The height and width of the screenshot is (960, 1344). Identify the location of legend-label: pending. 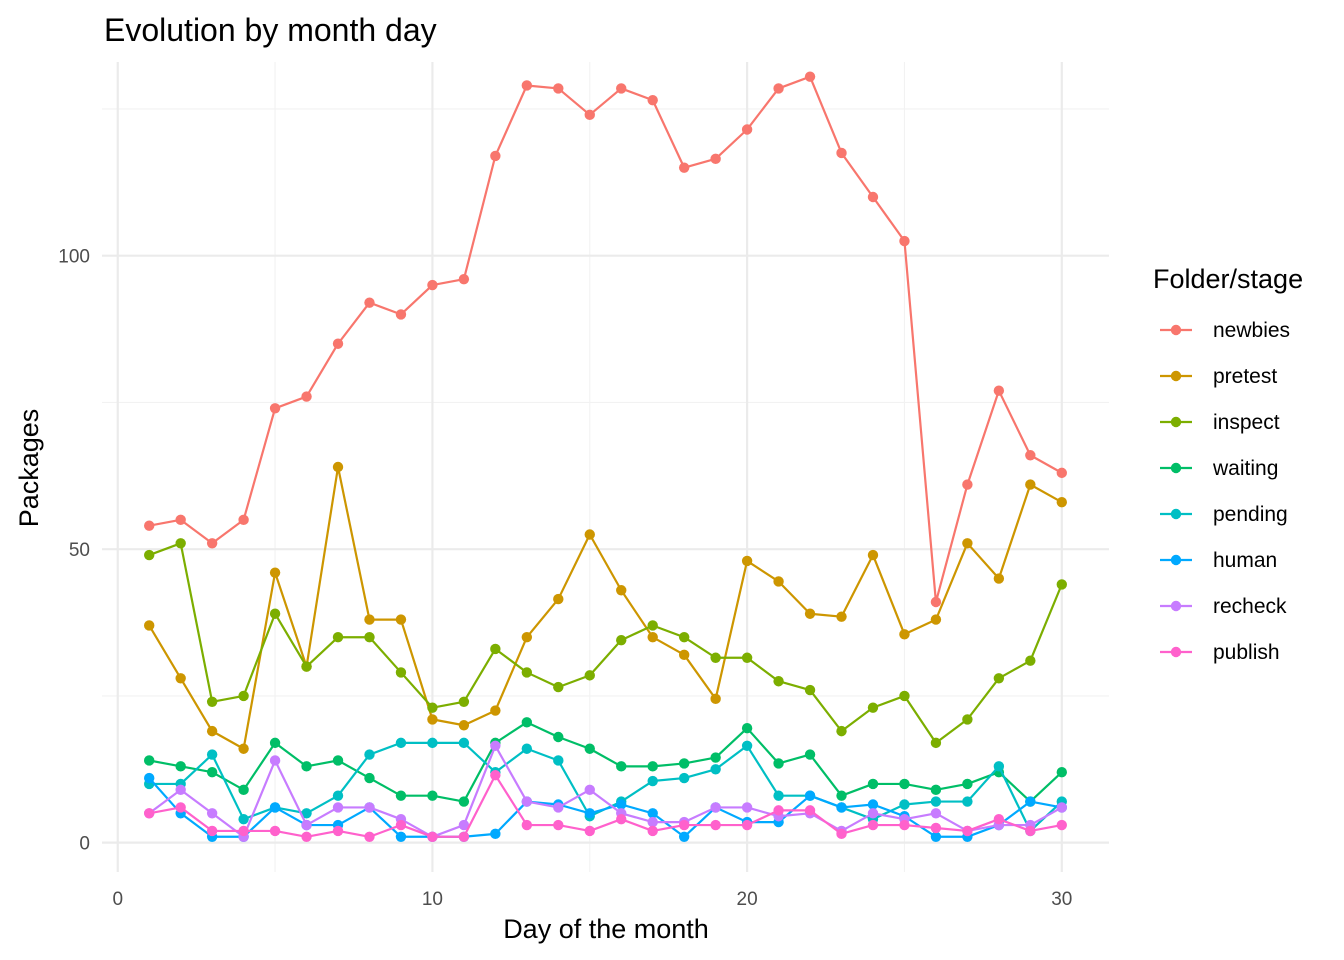
(1250, 514).